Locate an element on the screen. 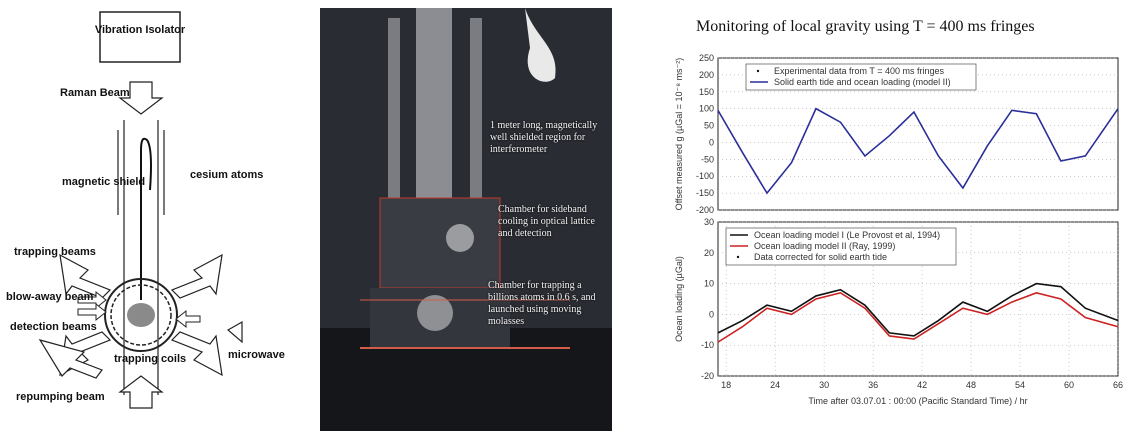  y-tick-label-0-6: 100 is located at coordinates (706, 109).